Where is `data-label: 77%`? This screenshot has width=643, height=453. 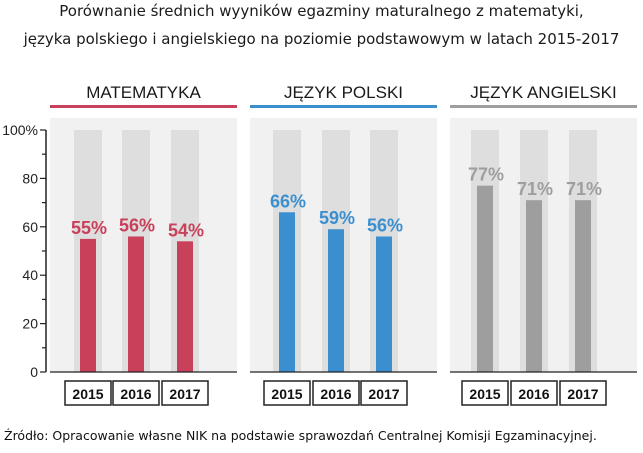 data-label: 77% is located at coordinates (486, 175).